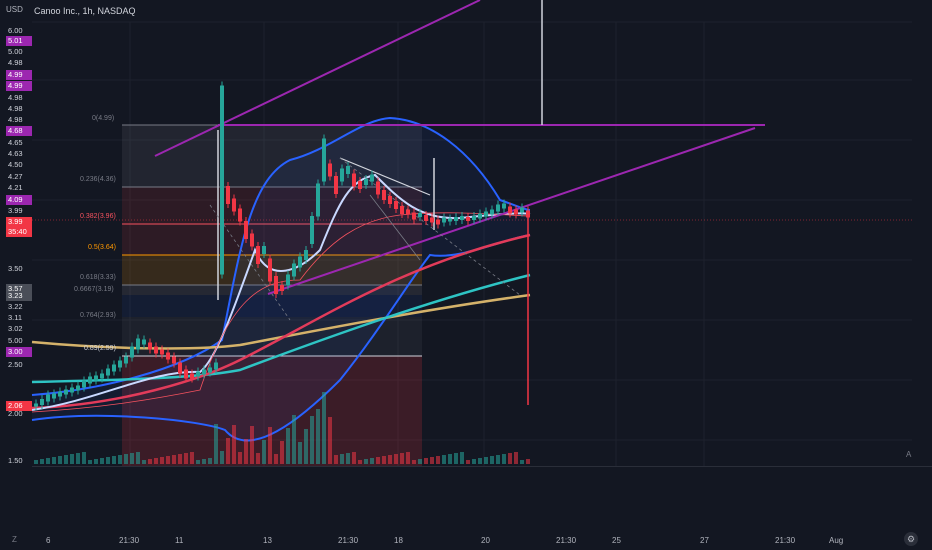 This screenshot has width=932, height=550. Describe the element at coordinates (616, 540) in the screenshot. I see `time-tick: 25` at that location.